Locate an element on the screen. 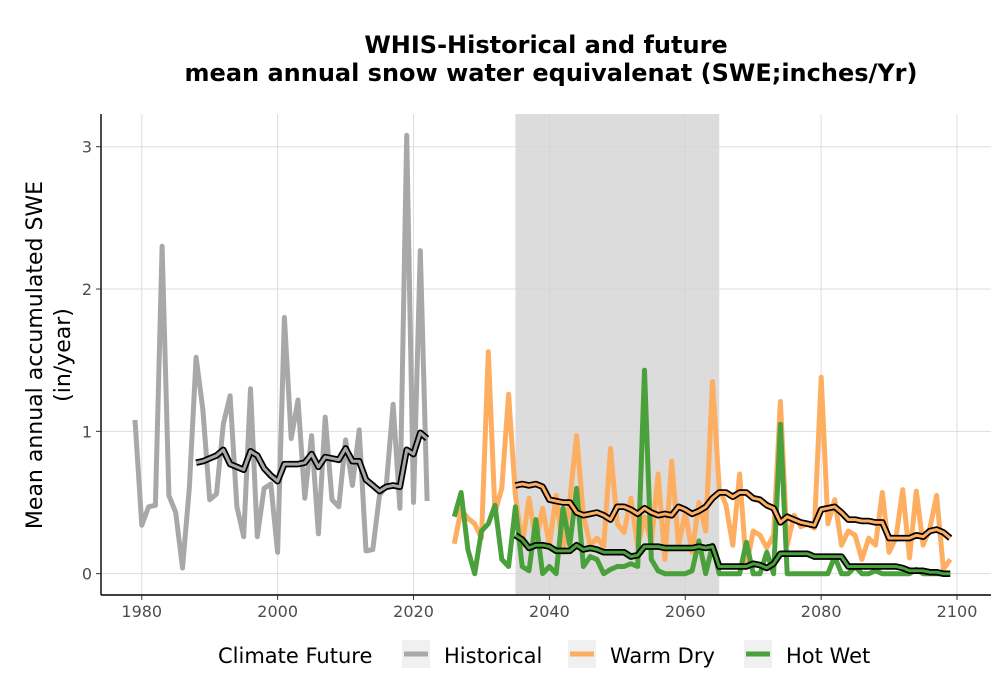 The image size is (1000, 700). legend-label-historical: Historical is located at coordinates (493, 656).